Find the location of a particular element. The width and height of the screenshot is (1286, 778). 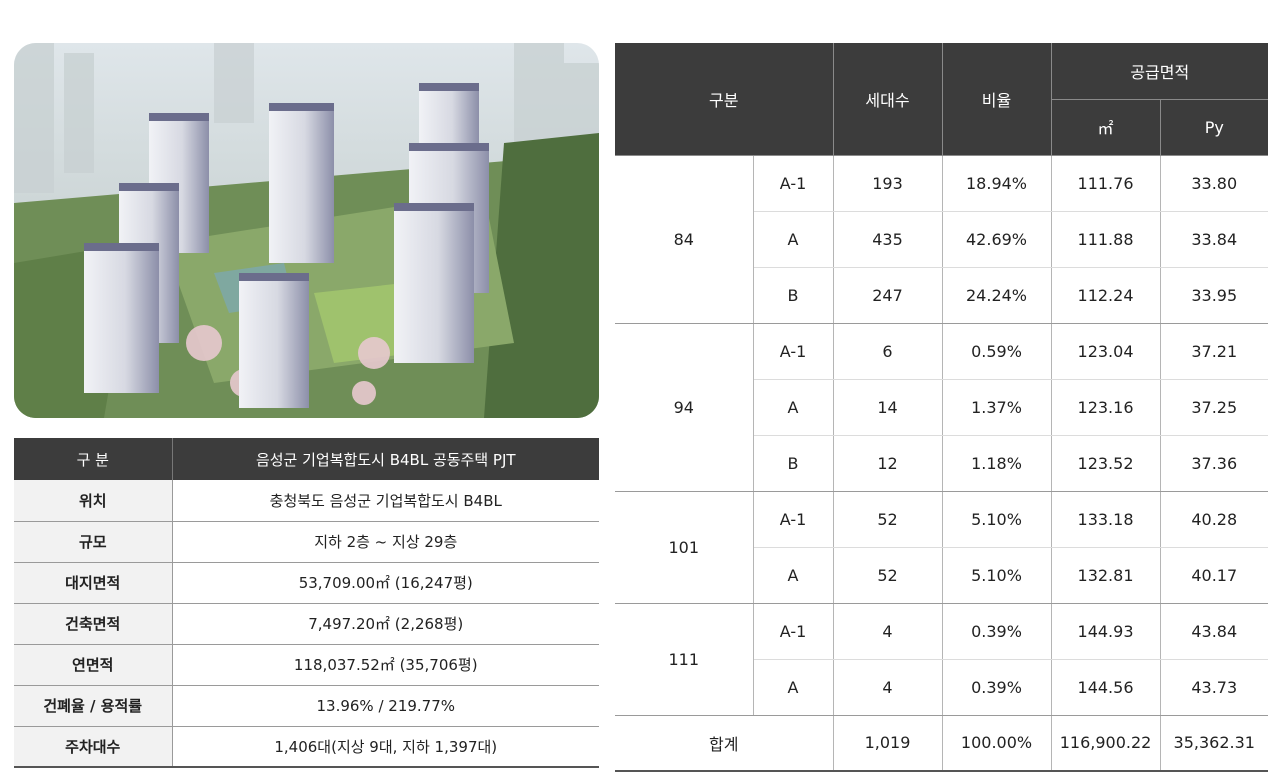

supply-header-row: 구분 세대수 비율 공급면적 is located at coordinates (942, 99).